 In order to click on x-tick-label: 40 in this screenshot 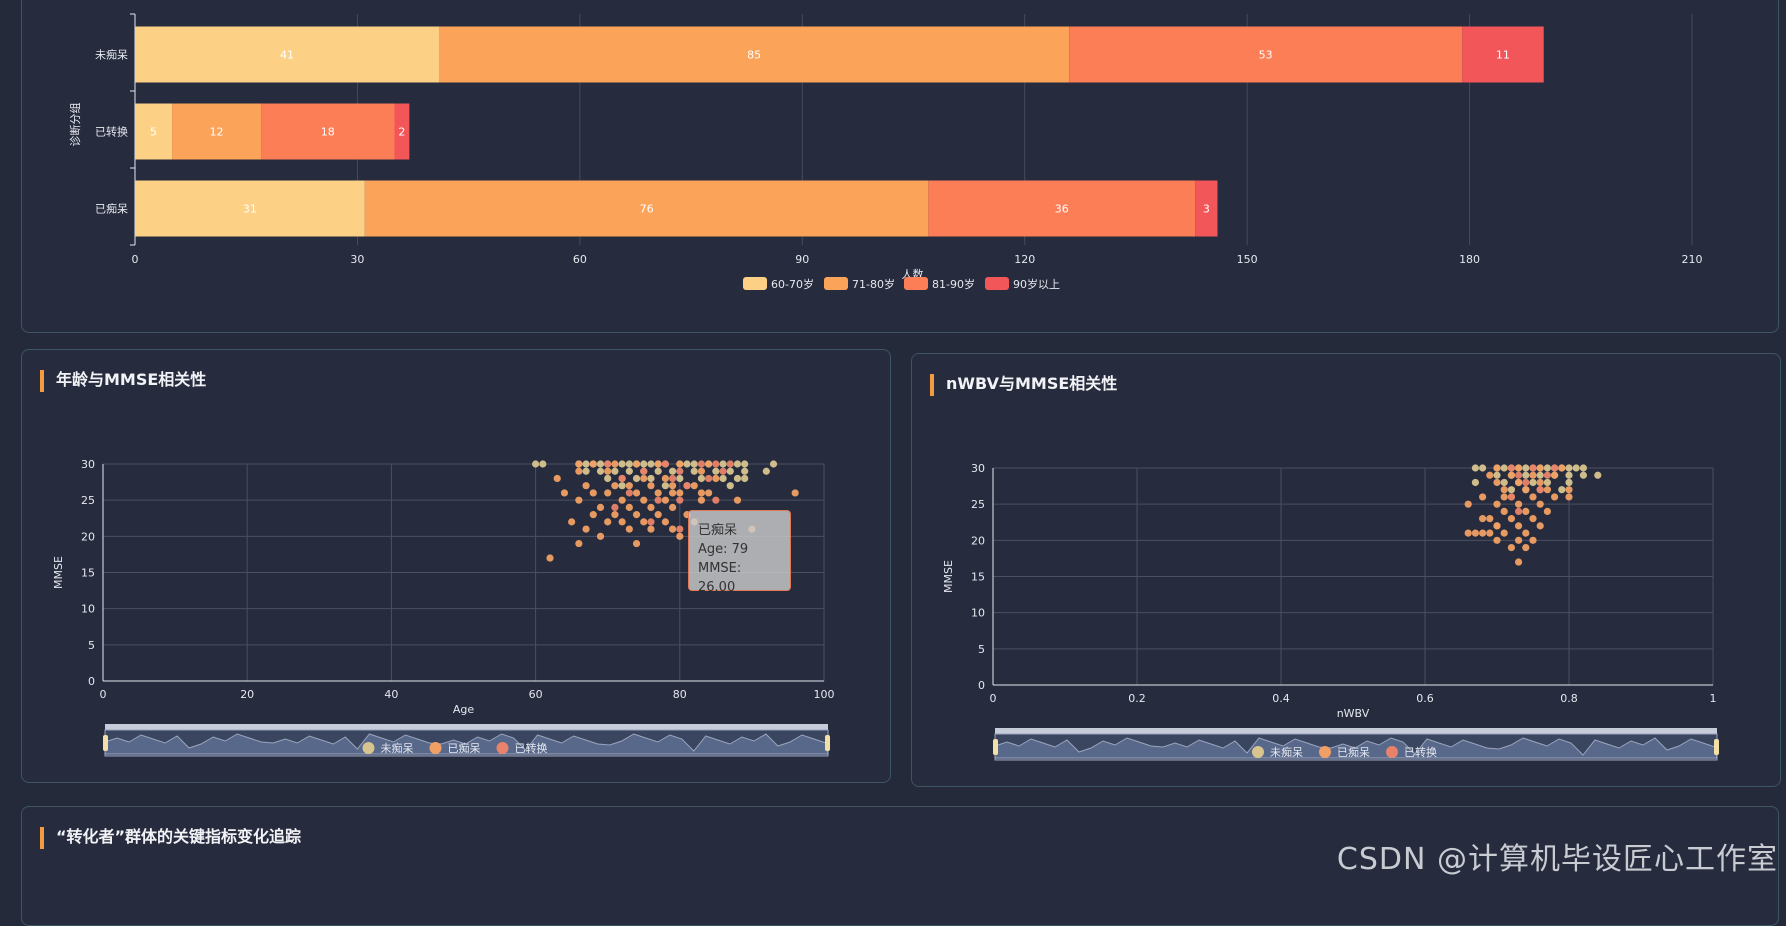, I will do `click(391, 694)`.